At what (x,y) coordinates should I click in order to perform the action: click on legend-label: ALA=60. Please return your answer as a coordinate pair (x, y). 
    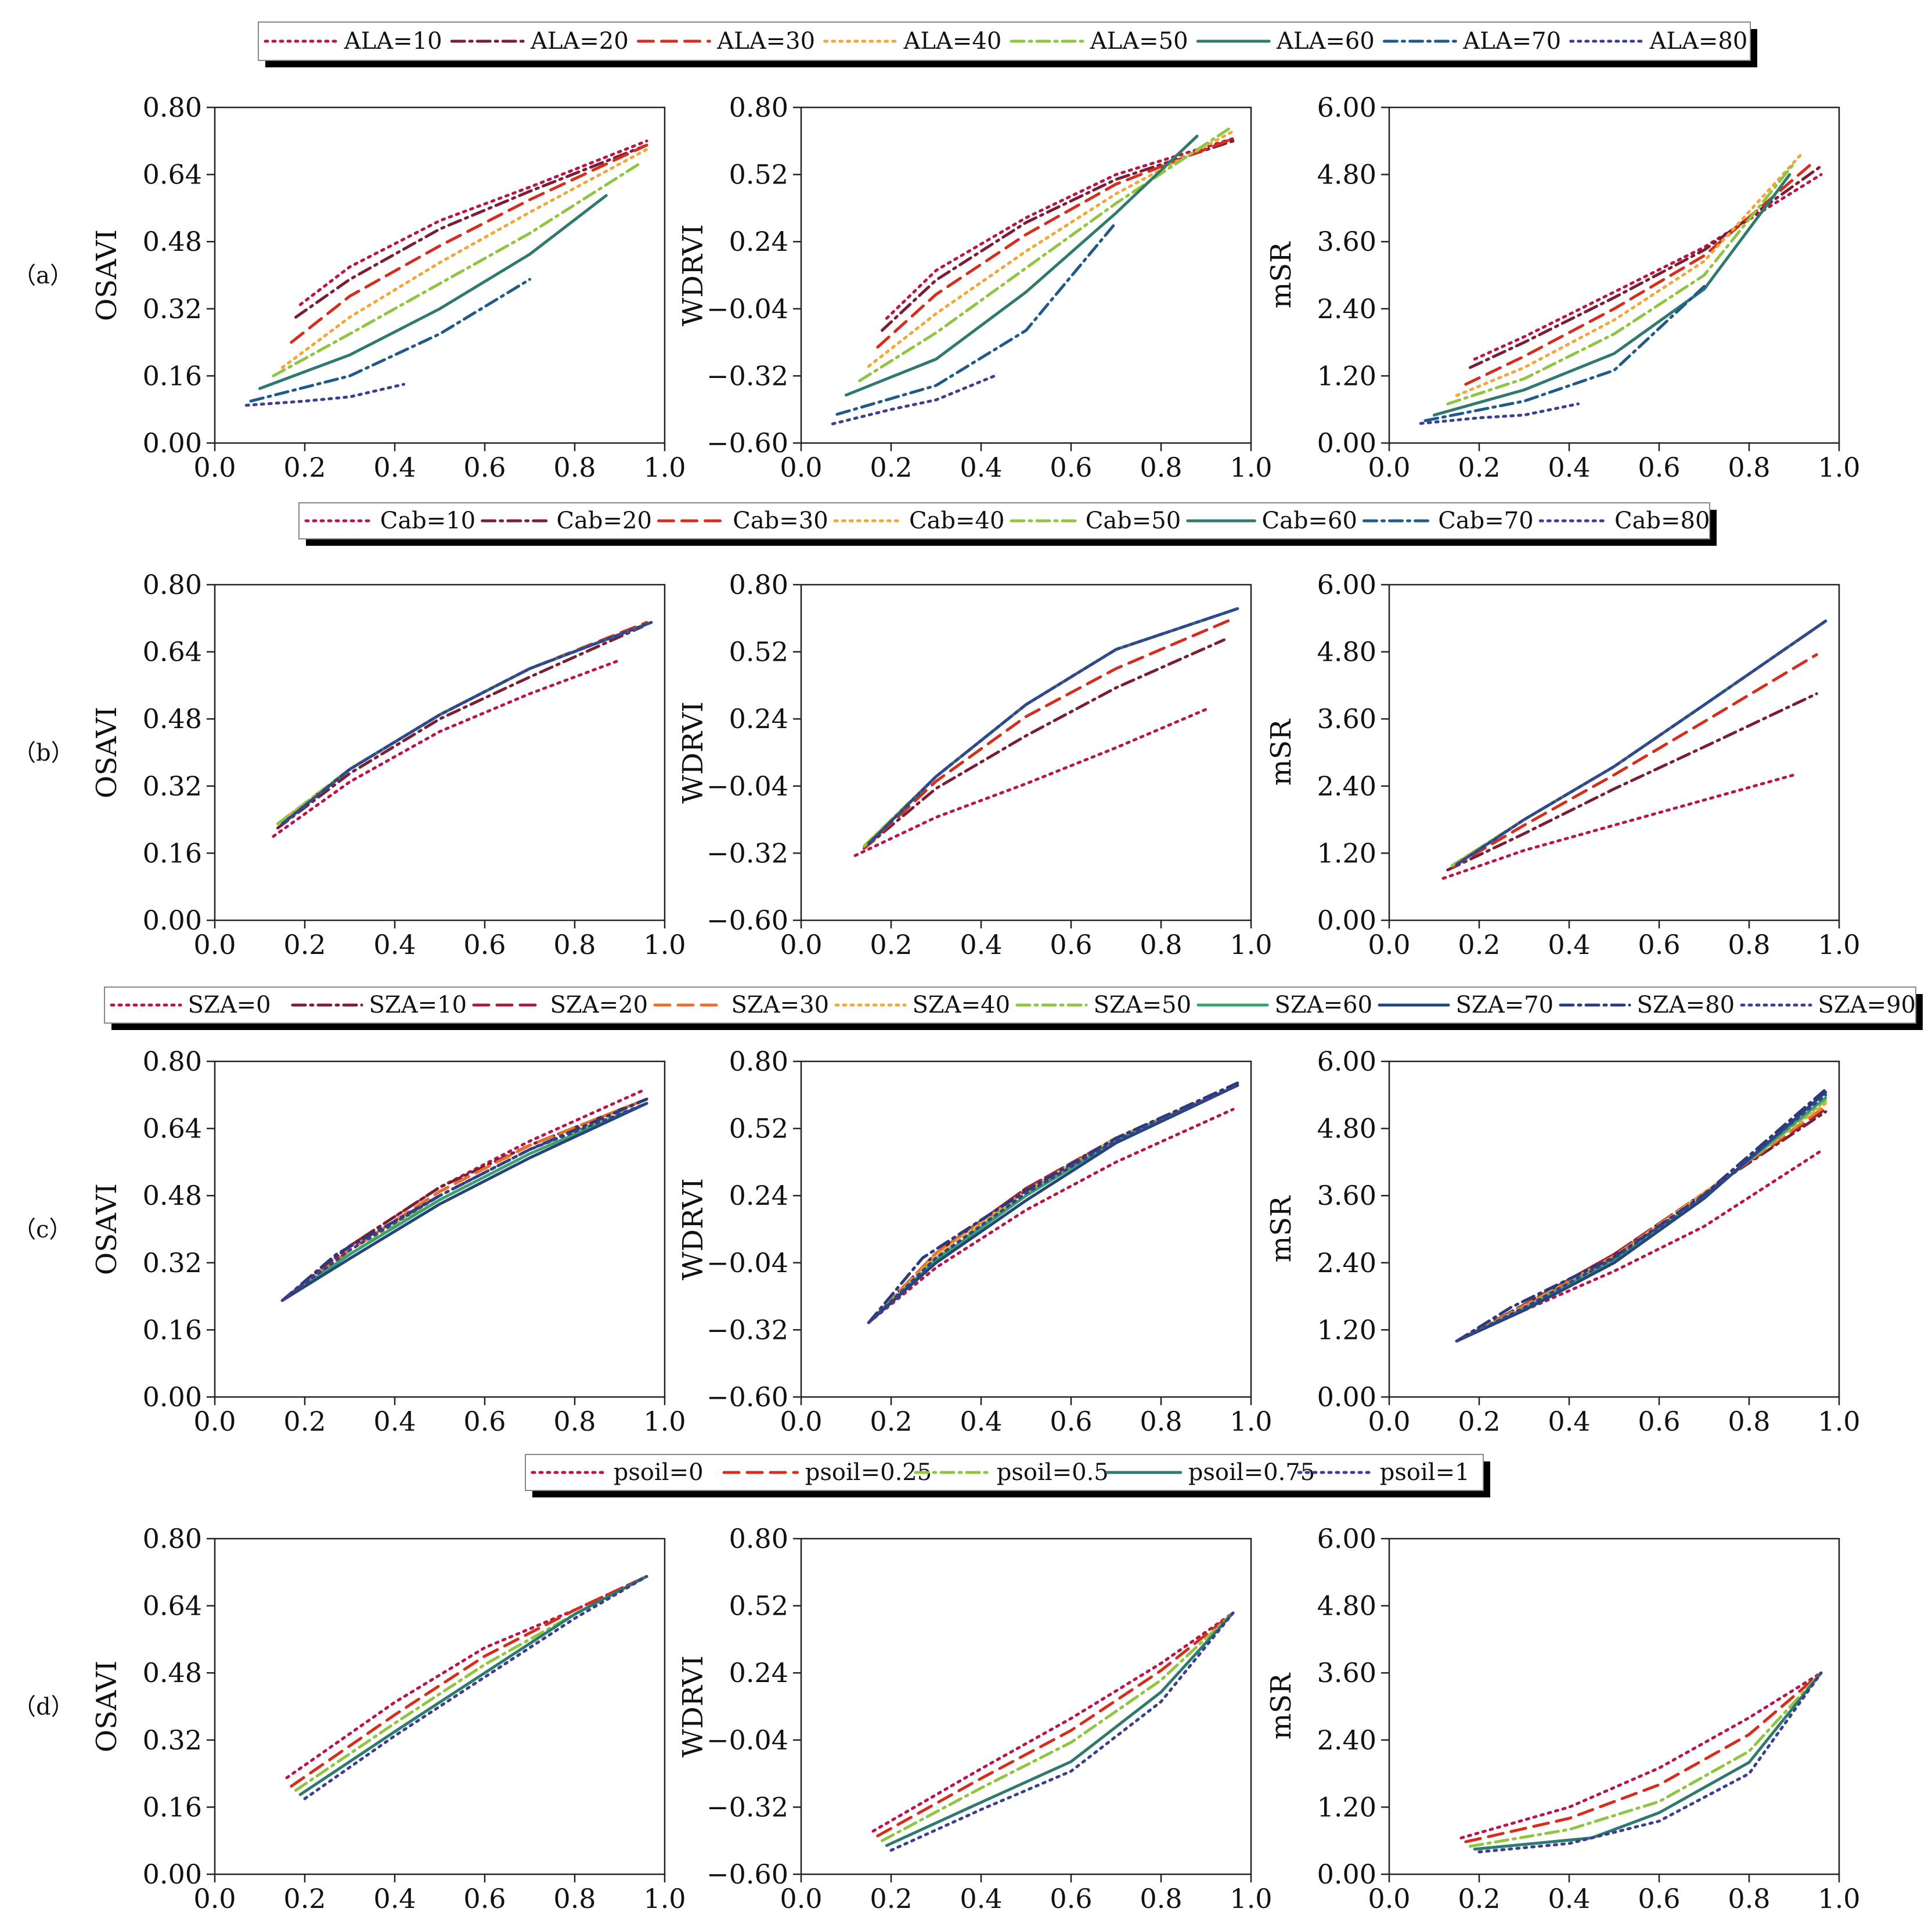
    Looking at the image, I should click on (1325, 41).